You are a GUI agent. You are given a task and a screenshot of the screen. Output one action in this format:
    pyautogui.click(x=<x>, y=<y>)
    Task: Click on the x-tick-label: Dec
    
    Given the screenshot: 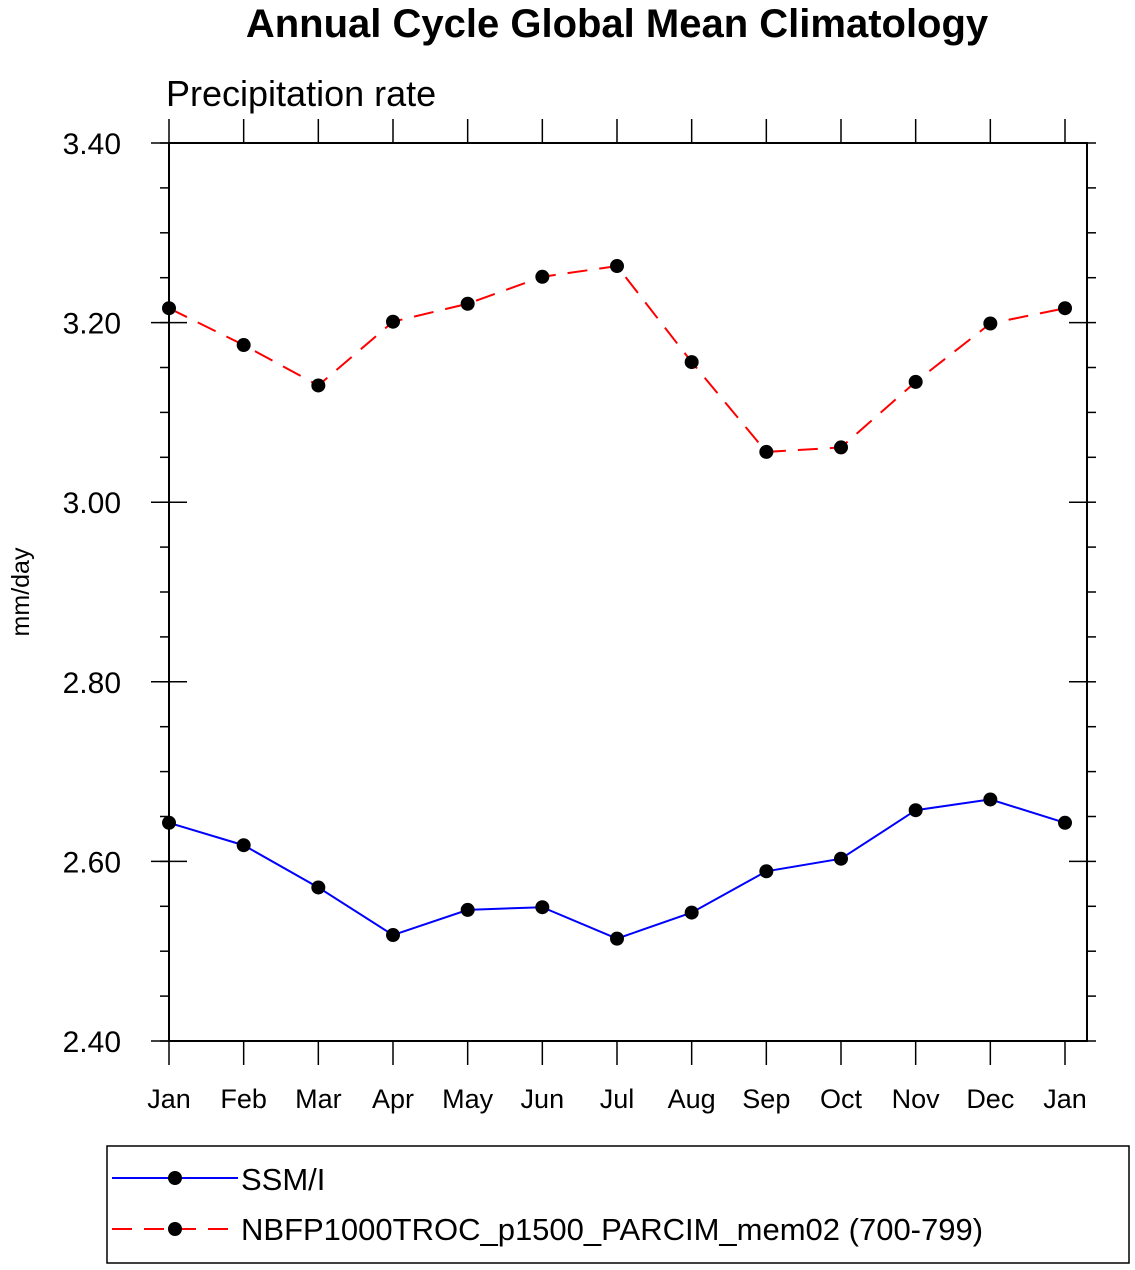 What is the action you would take?
    pyautogui.click(x=990, y=1099)
    